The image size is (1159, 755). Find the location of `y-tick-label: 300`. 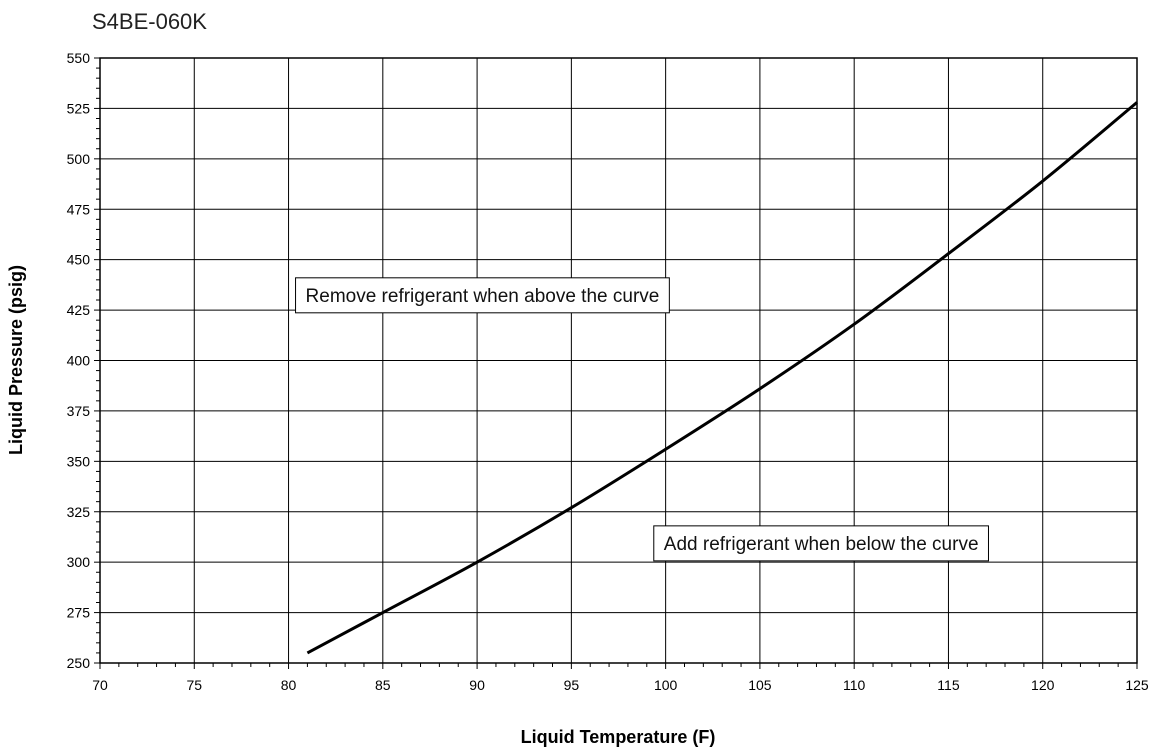

y-tick-label: 300 is located at coordinates (79, 562).